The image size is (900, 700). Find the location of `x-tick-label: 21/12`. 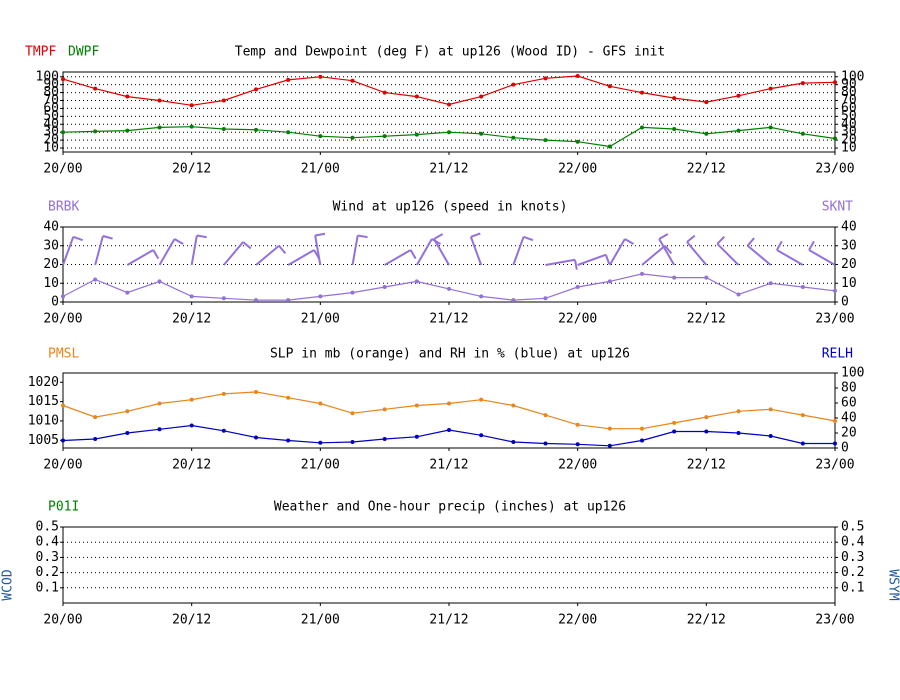

x-tick-label: 21/12 is located at coordinates (448, 169).